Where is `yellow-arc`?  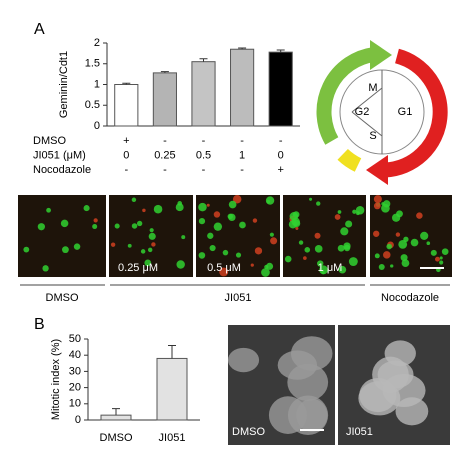 yellow-arc is located at coordinates (349, 160).